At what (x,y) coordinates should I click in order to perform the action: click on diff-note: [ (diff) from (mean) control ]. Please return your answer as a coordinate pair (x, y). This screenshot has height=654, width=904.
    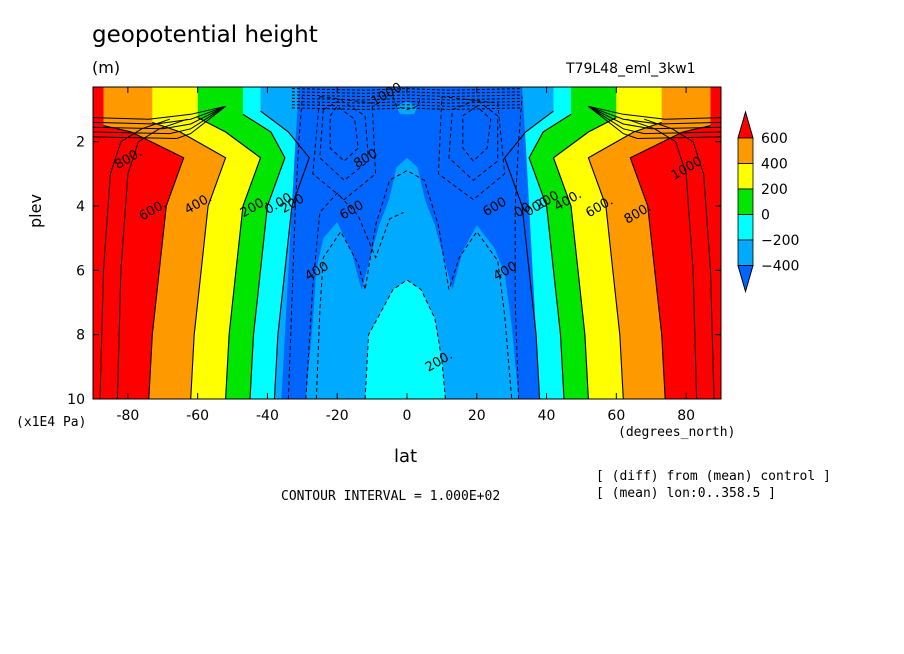
    Looking at the image, I should click on (713, 476).